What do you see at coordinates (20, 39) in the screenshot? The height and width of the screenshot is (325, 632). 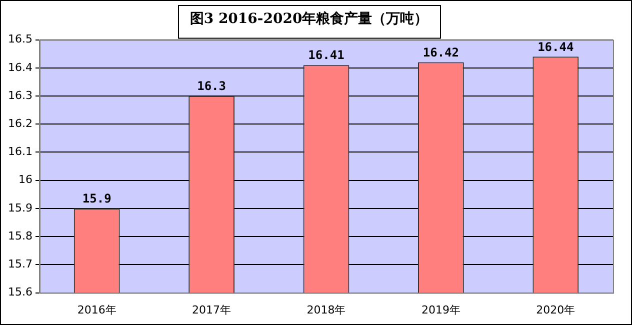 I see `y-tick-label: 16.5` at bounding box center [20, 39].